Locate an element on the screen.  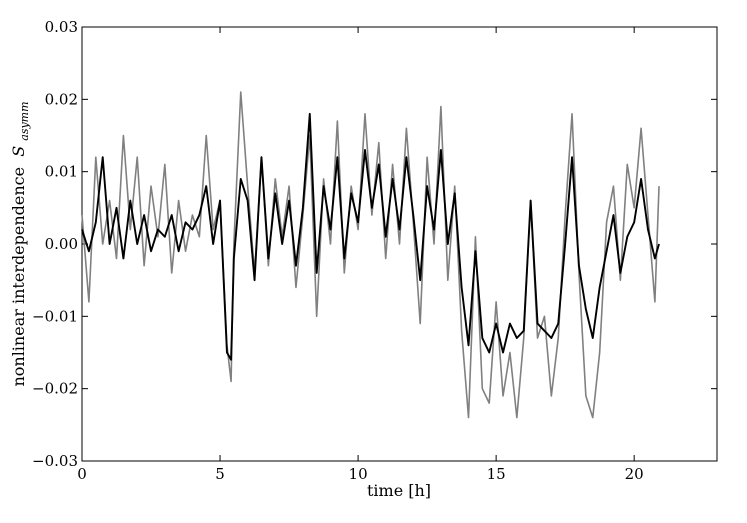
x-tick-label: 5 is located at coordinates (220, 474).